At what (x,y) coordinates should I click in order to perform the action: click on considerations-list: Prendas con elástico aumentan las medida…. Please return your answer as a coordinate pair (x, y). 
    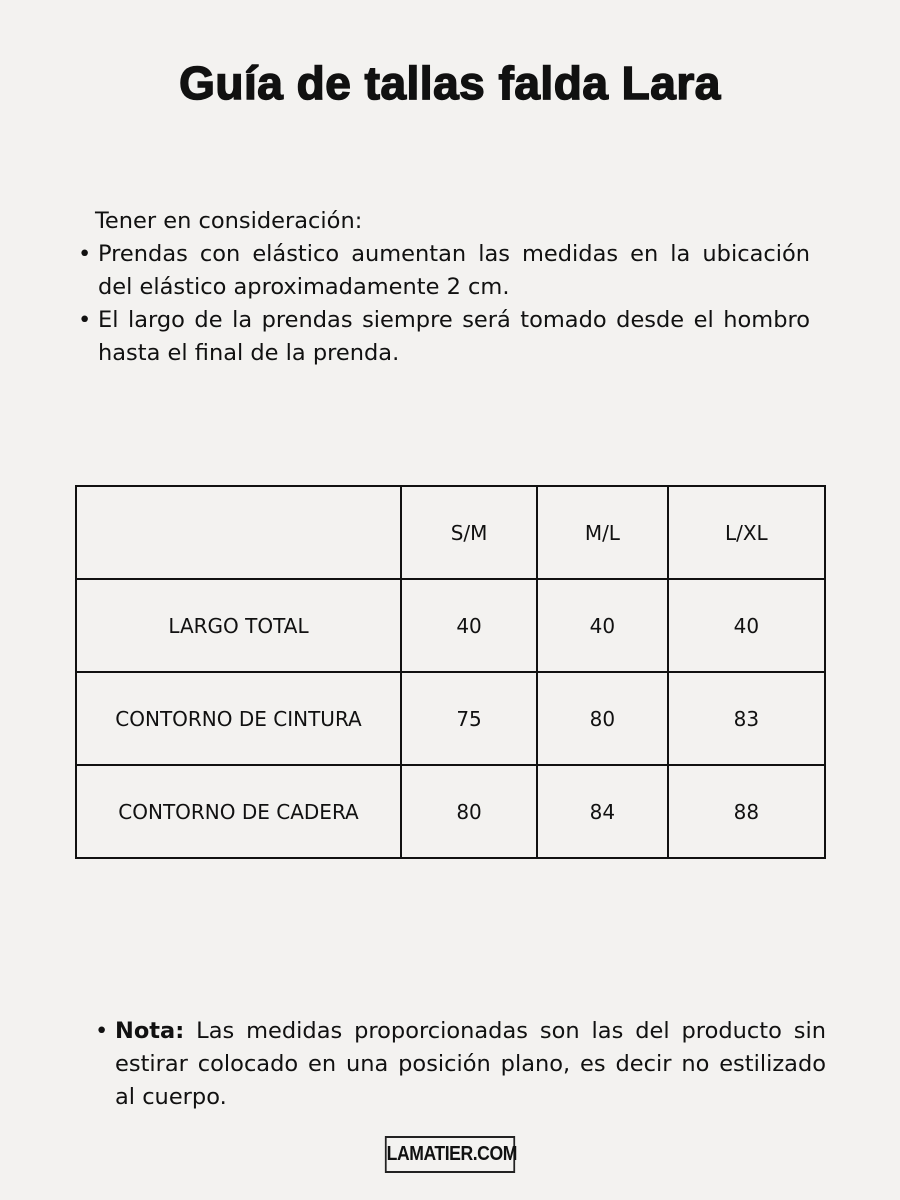
    Looking at the image, I should click on (444, 304).